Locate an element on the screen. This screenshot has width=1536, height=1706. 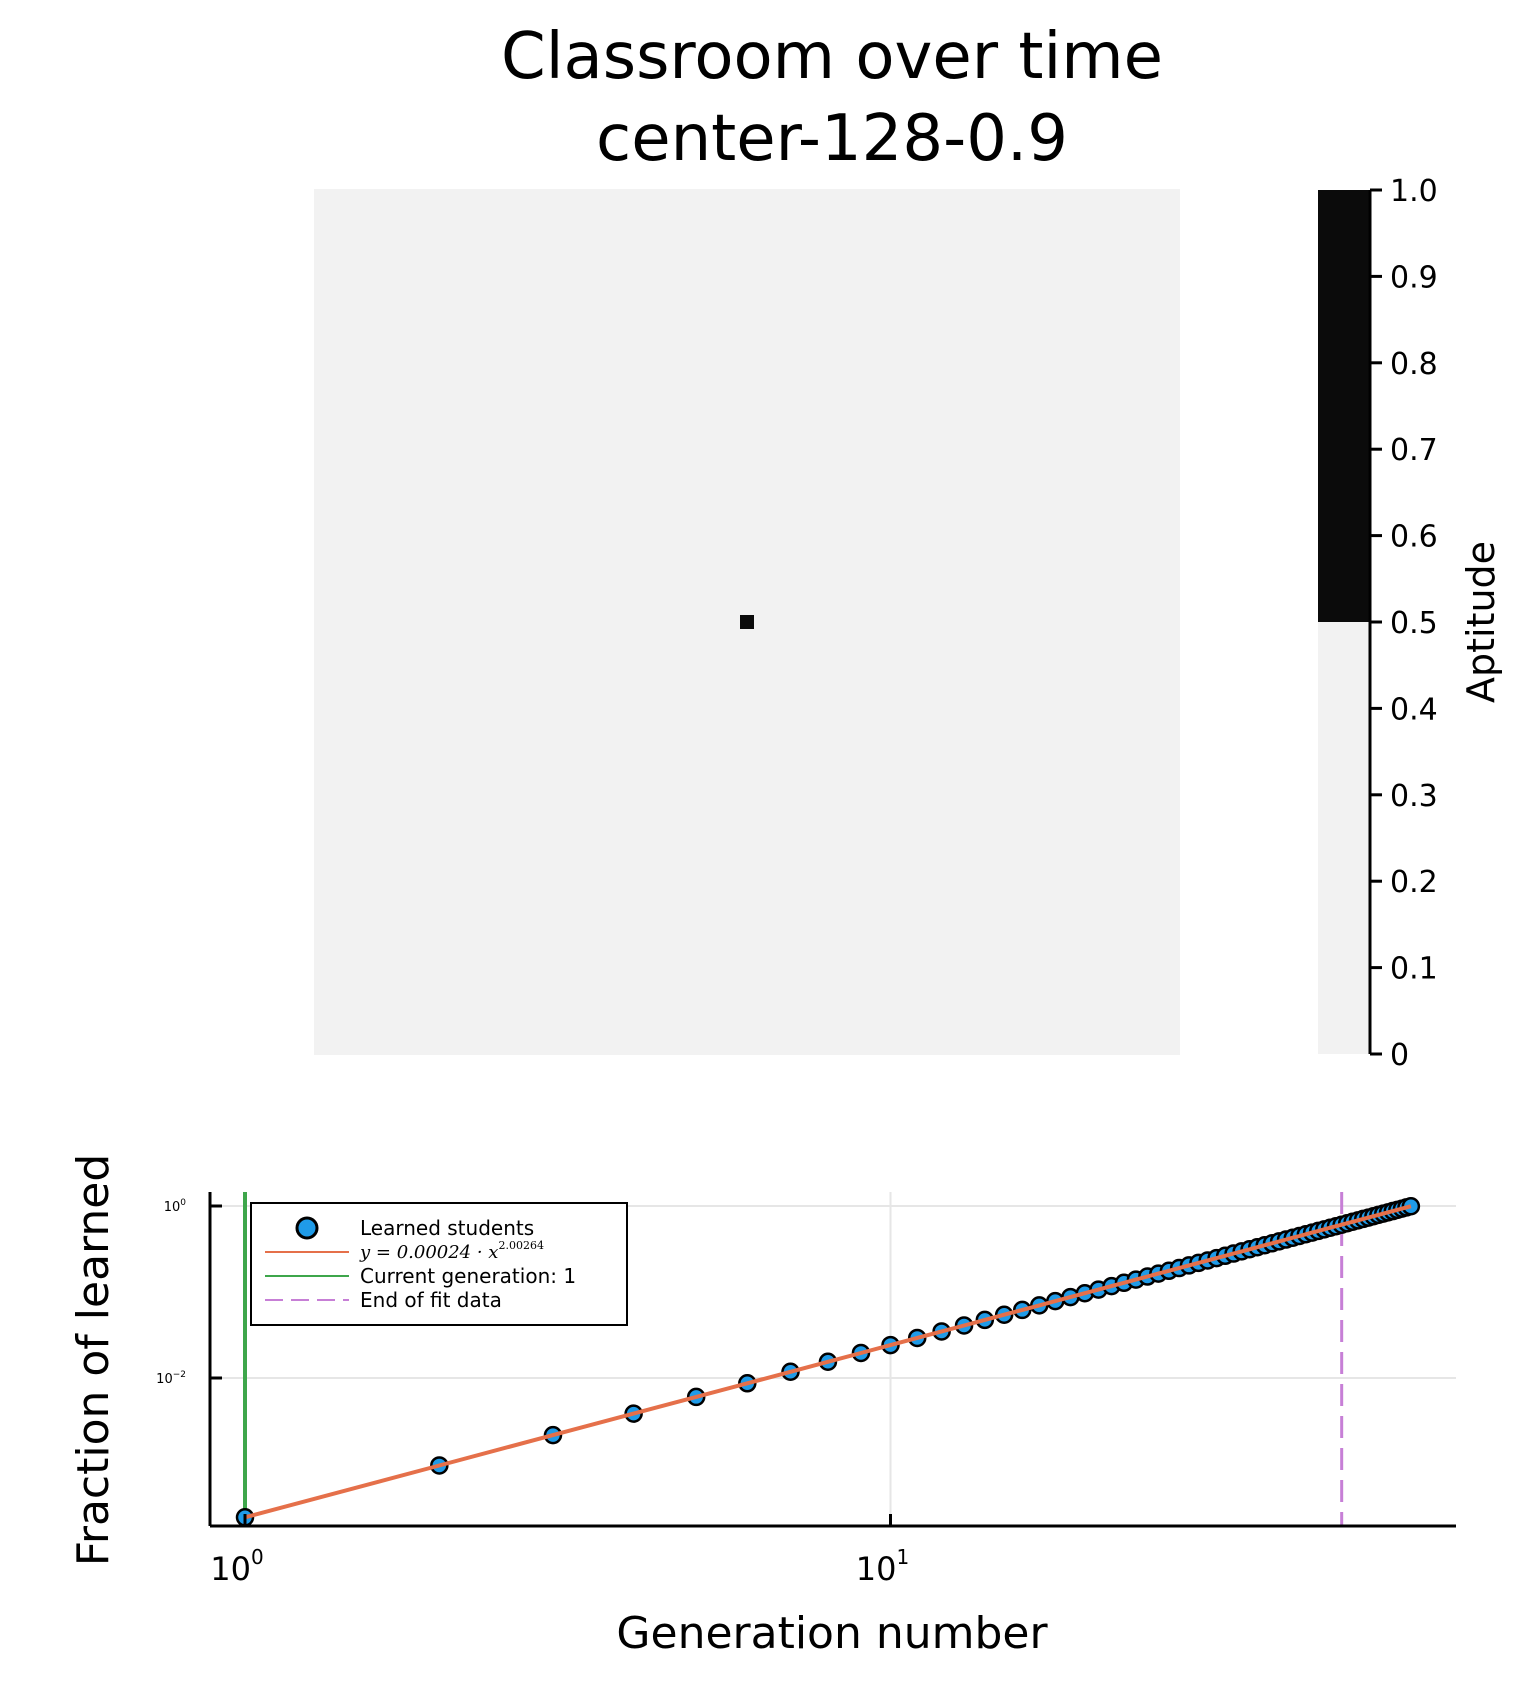
legend-fit: y = 0.00024 · x2.00264 is located at coordinates (451, 1251).